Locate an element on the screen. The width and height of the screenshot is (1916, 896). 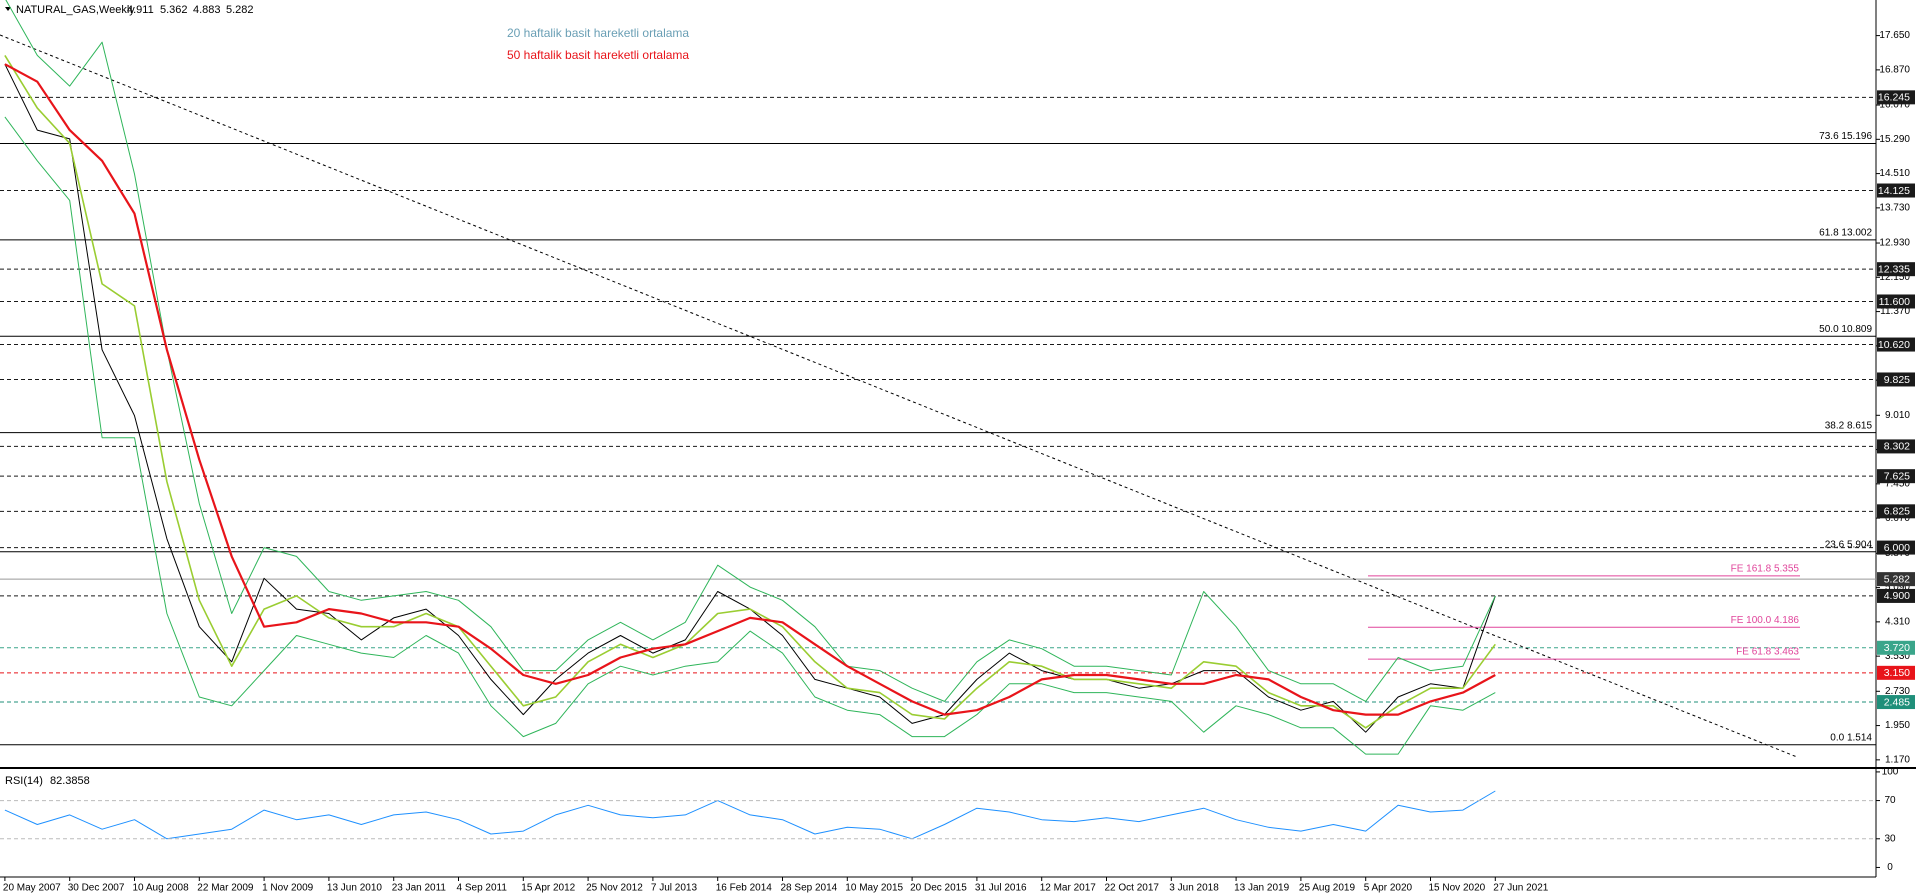
level-label: 6.000 is located at coordinates (1897, 548).